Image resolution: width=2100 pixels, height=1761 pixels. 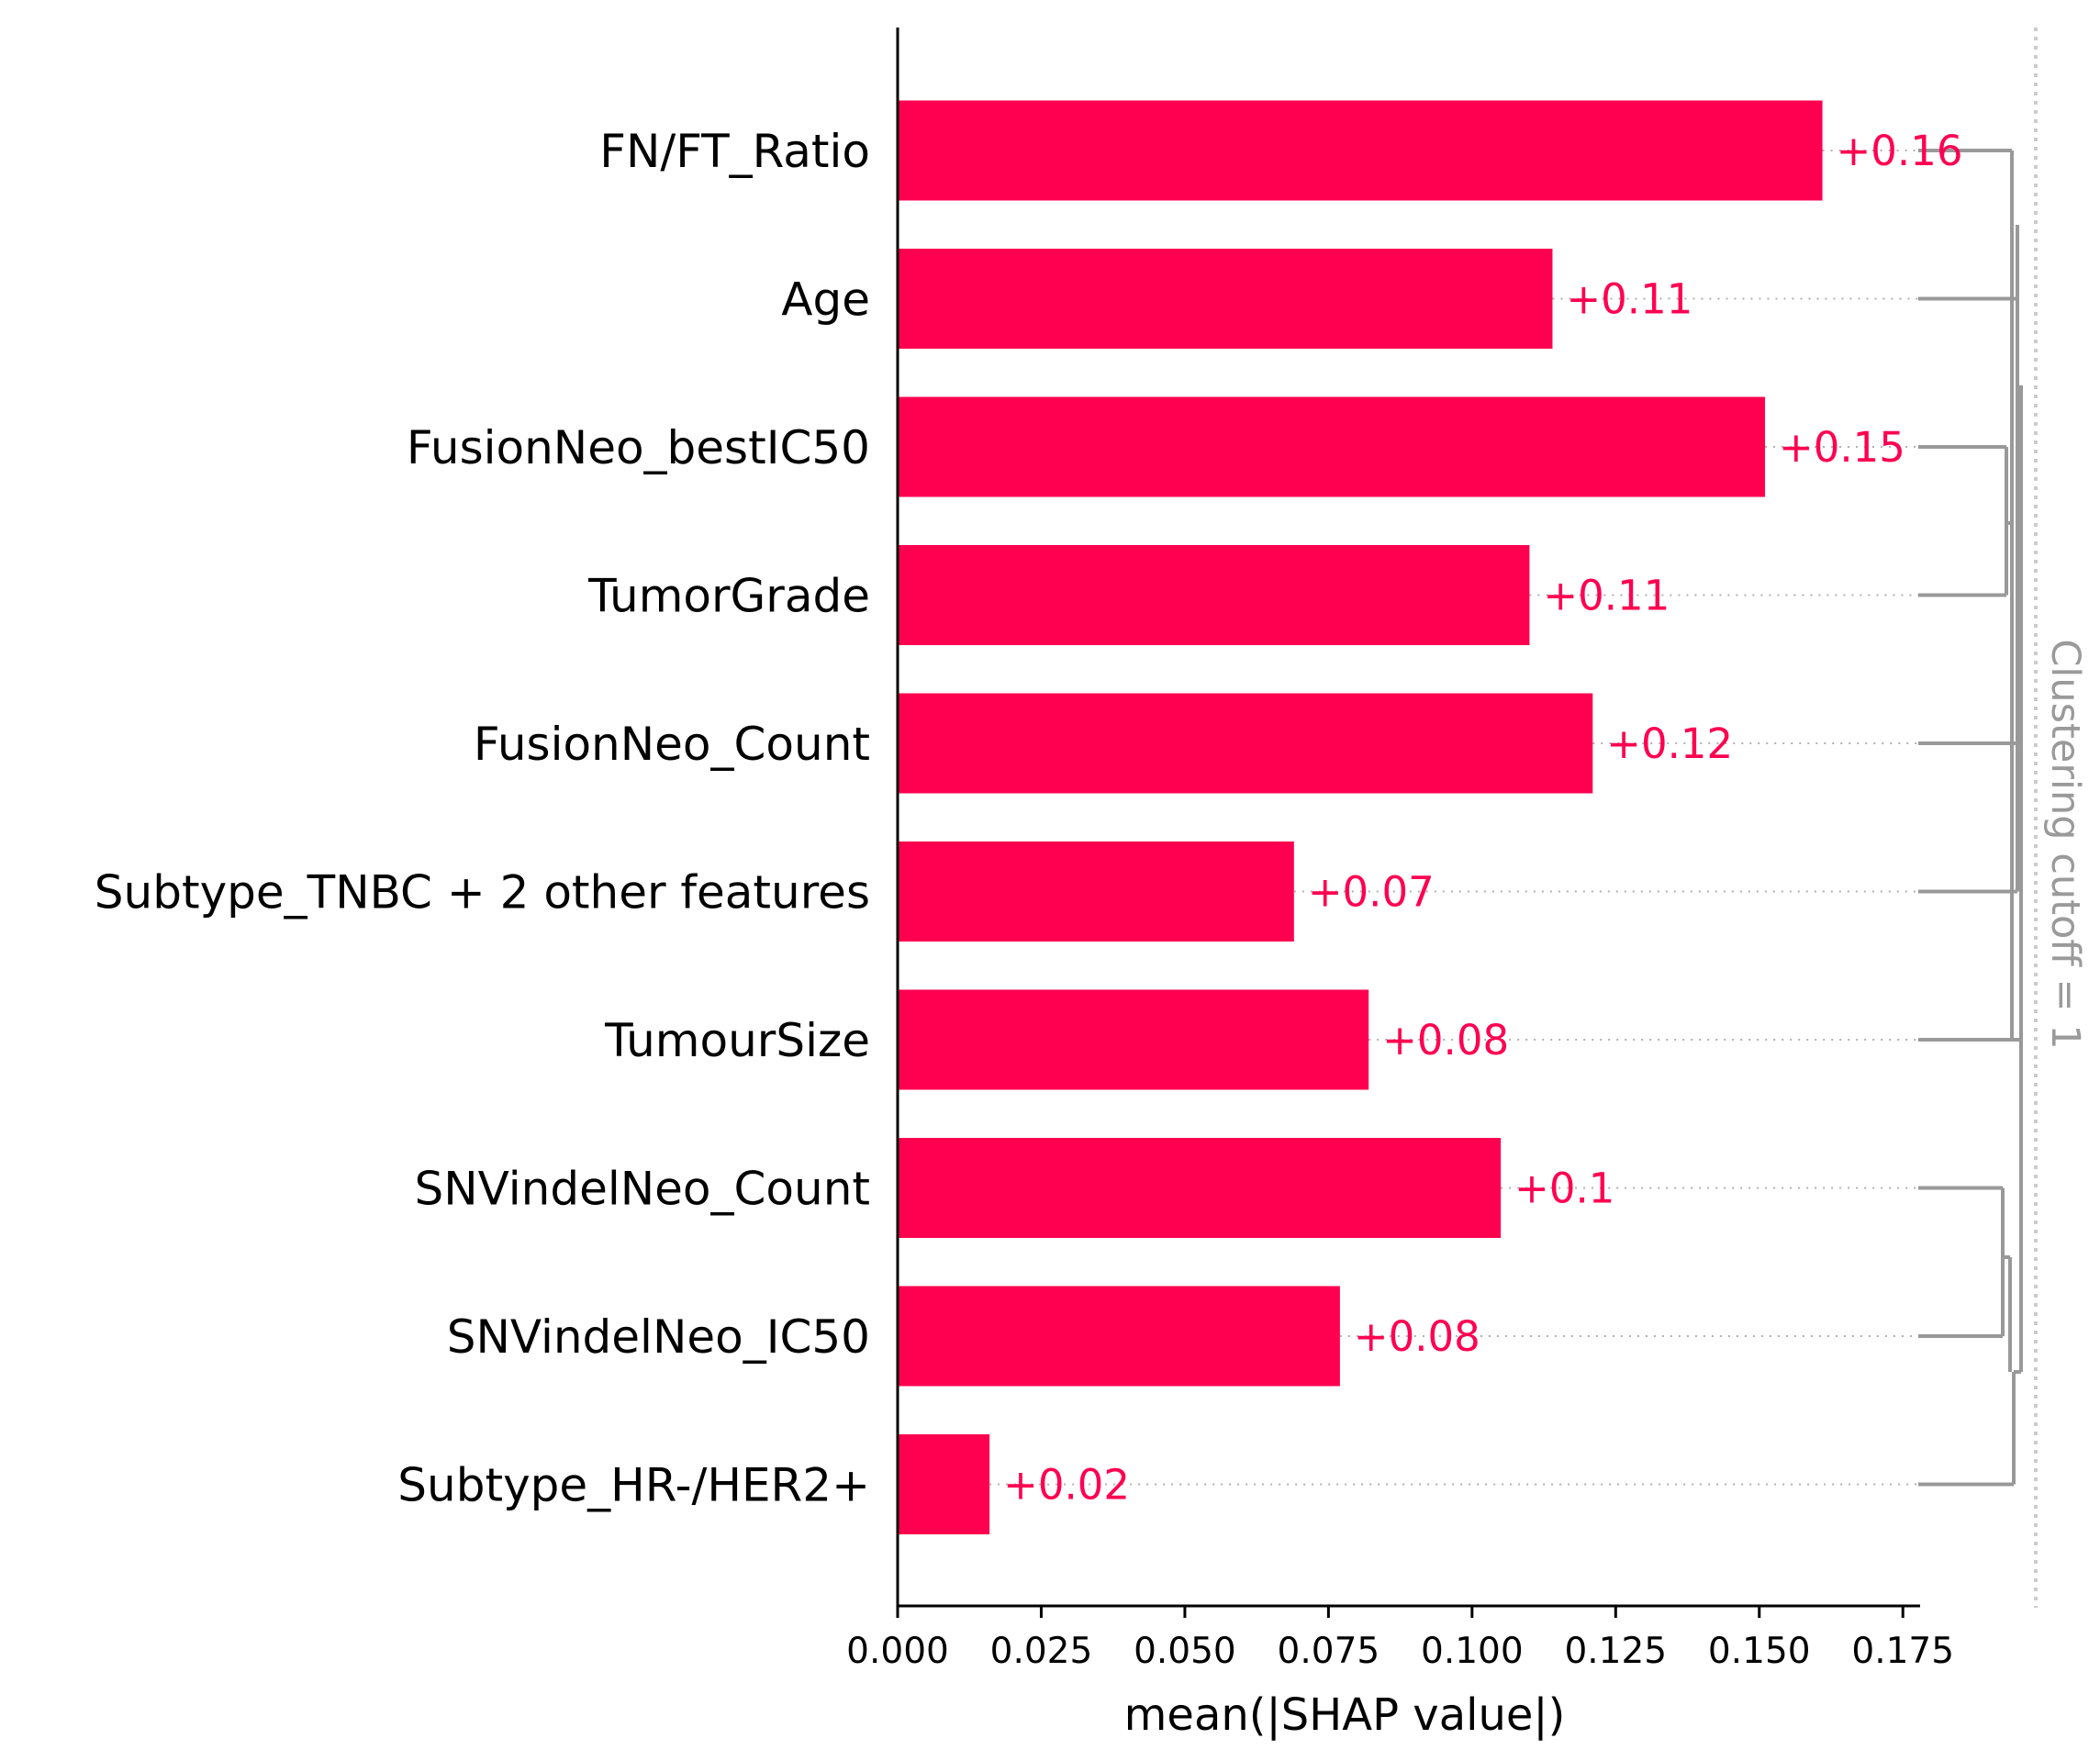 I want to click on value-label: +0.15, so click(x=1842, y=448).